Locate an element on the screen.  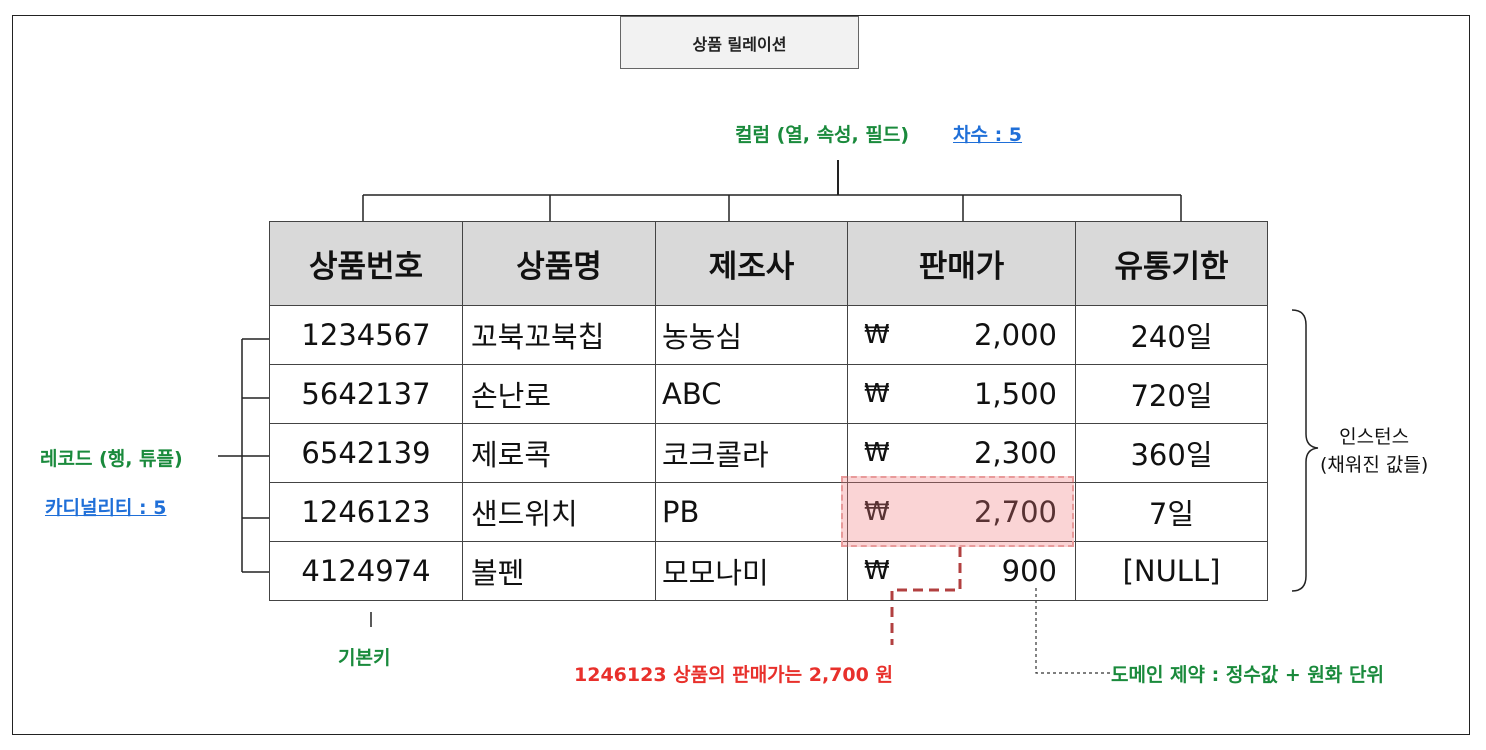
diagram-title: 상품 릴레이션 is located at coordinates (739, 42).